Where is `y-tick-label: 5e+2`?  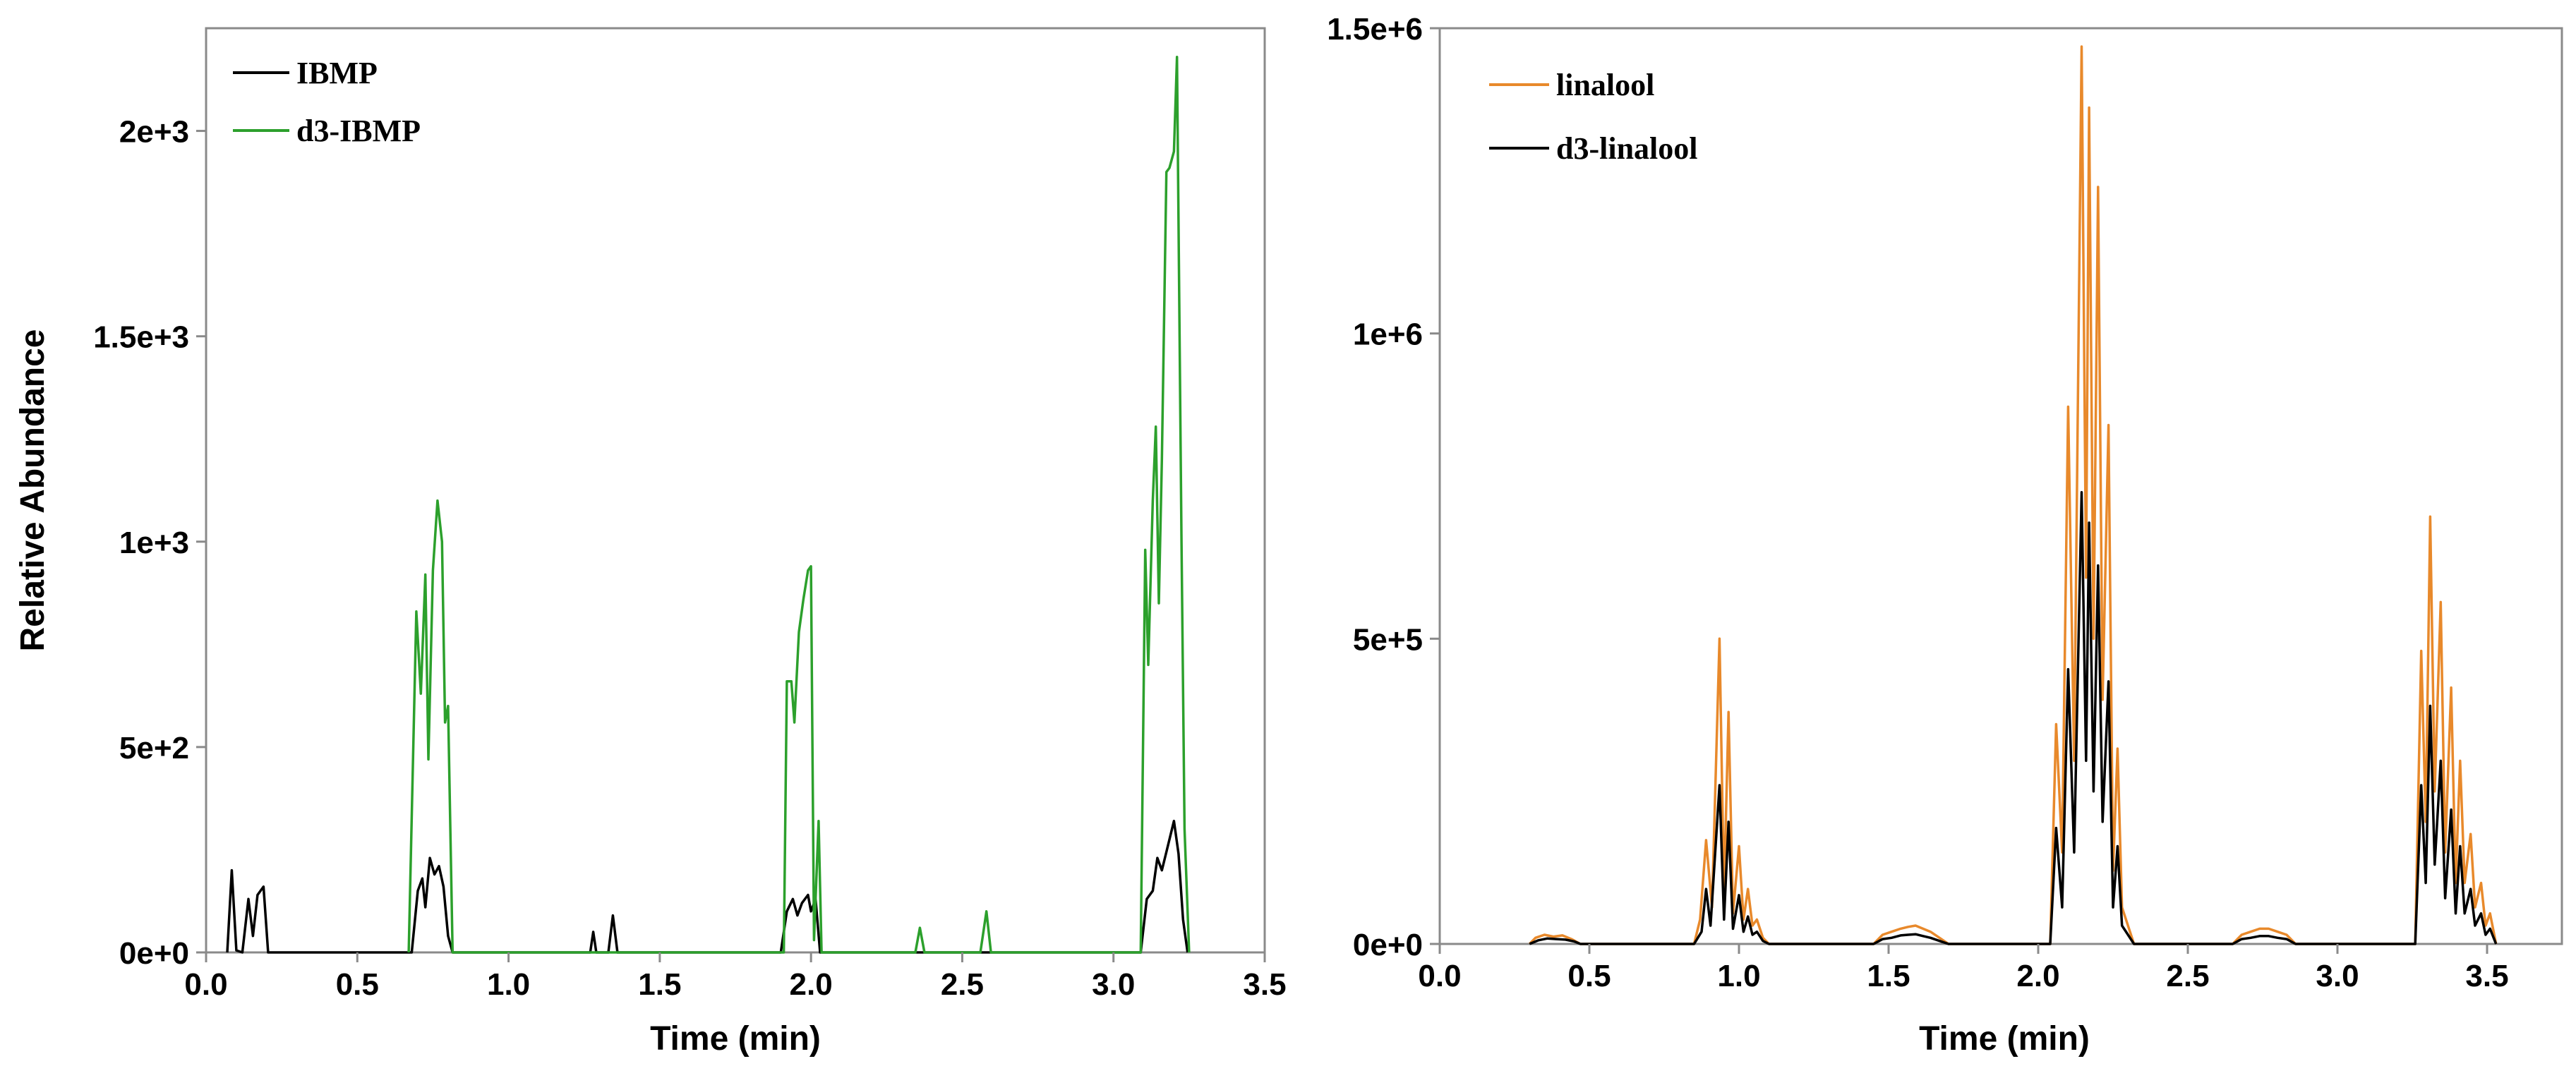
y-tick-label: 5e+2 is located at coordinates (154, 748).